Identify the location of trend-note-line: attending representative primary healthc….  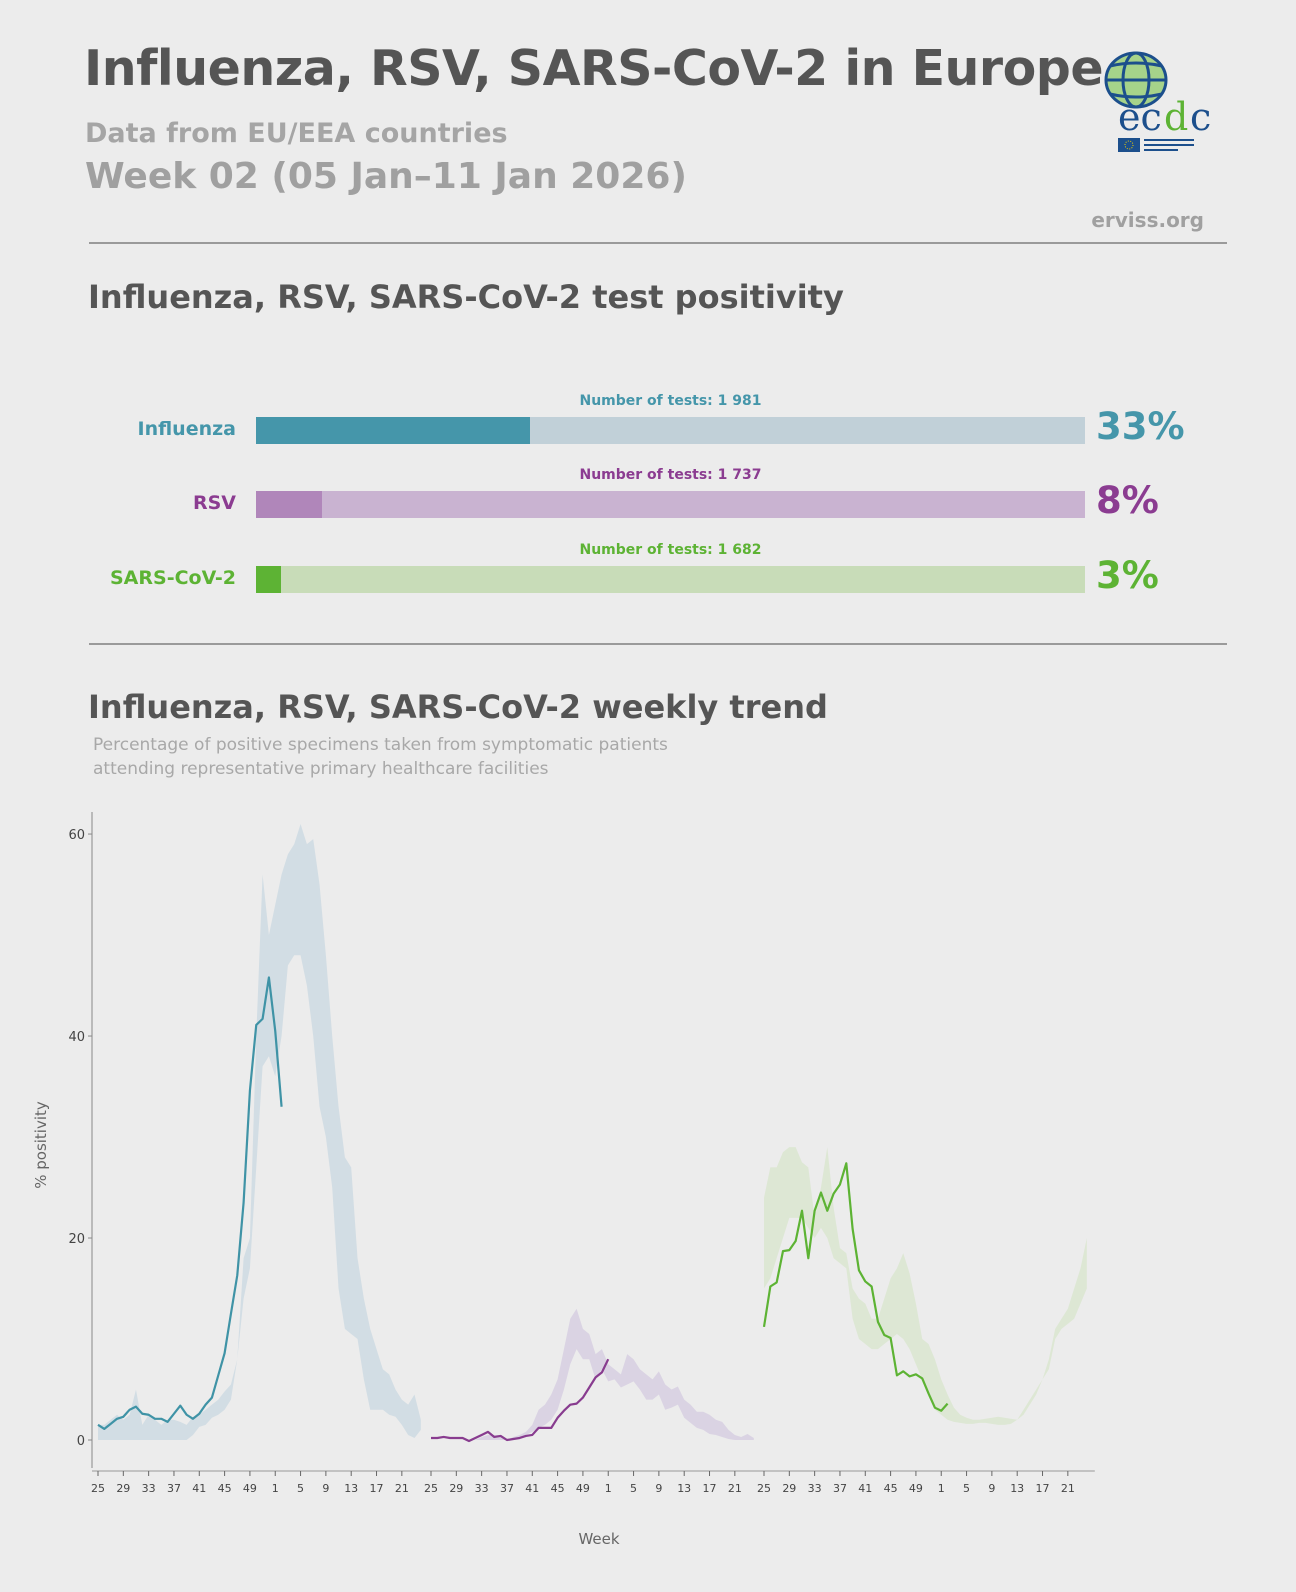
(321, 769).